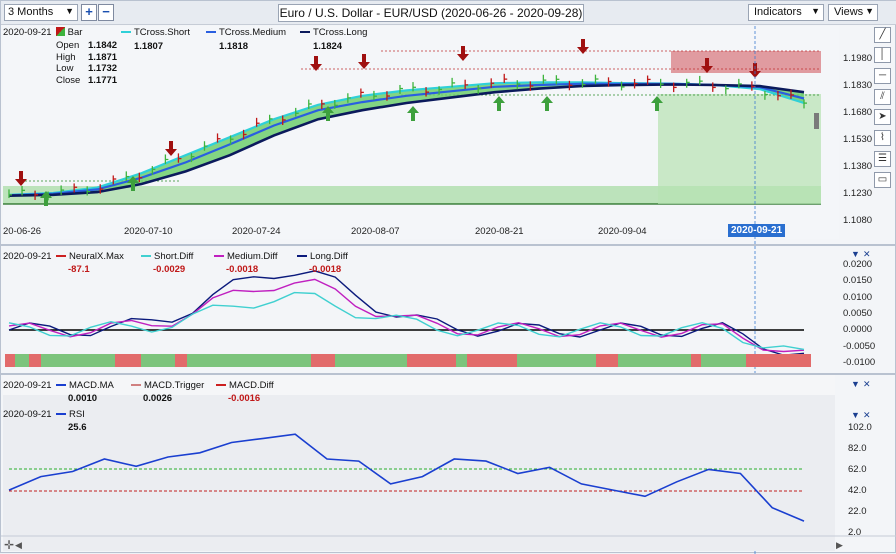  Describe the element at coordinates (857, 448) in the screenshot. I see `y-tick: 82.0` at that location.